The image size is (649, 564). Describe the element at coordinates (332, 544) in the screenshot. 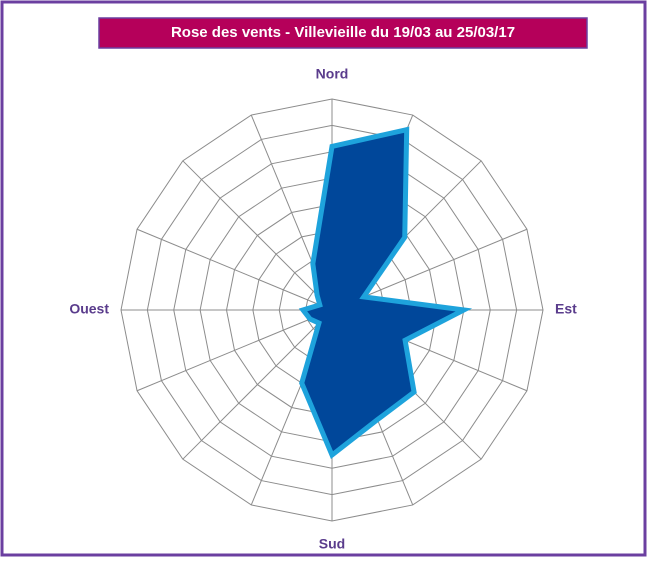

I see `category-label: Sud` at that location.